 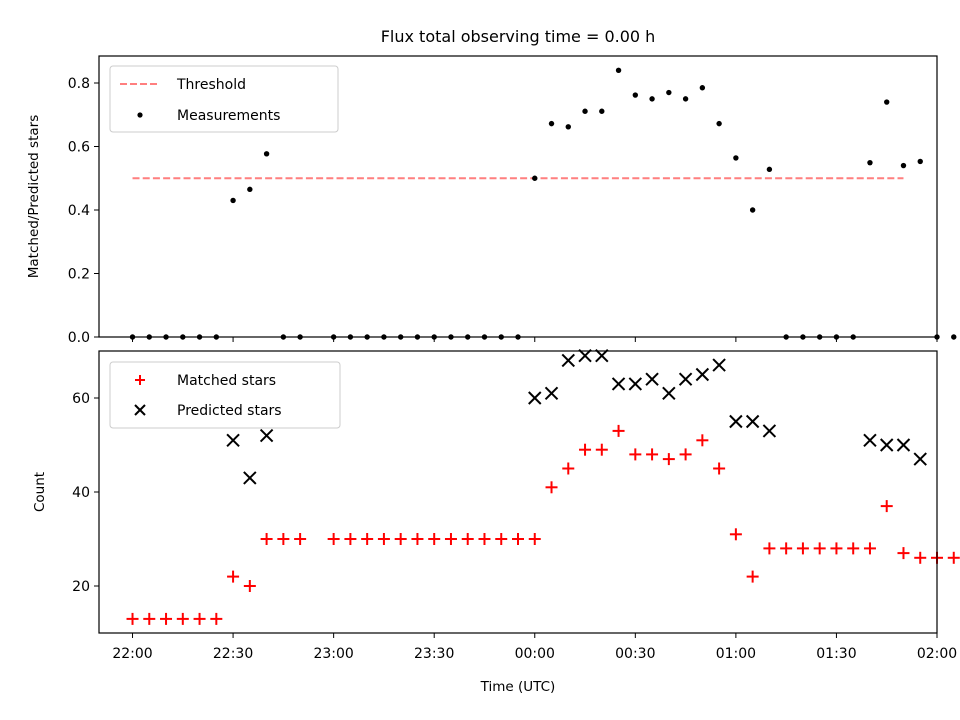 I want to click on legend-plus-mark, so click(x=140, y=380).